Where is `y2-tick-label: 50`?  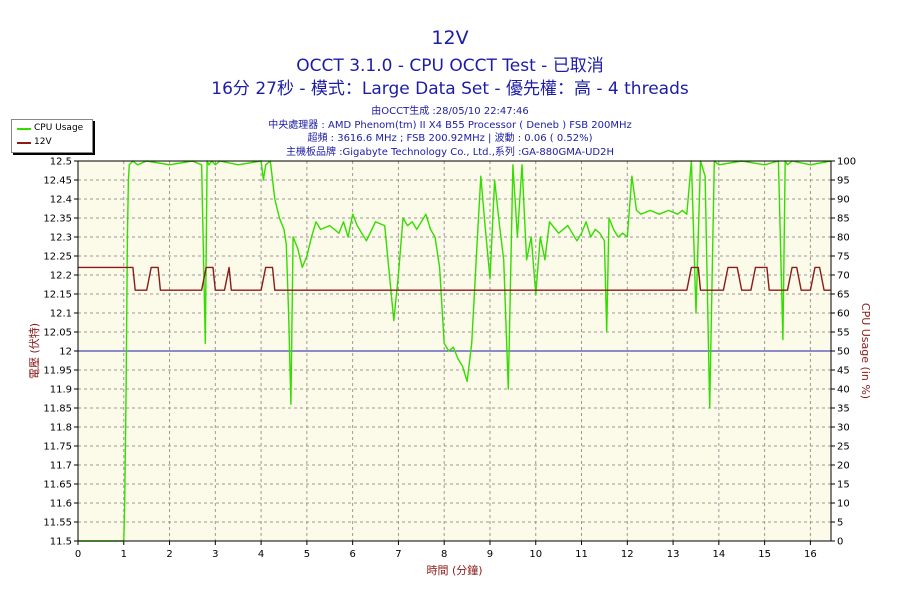 y2-tick-label: 50 is located at coordinates (843, 352).